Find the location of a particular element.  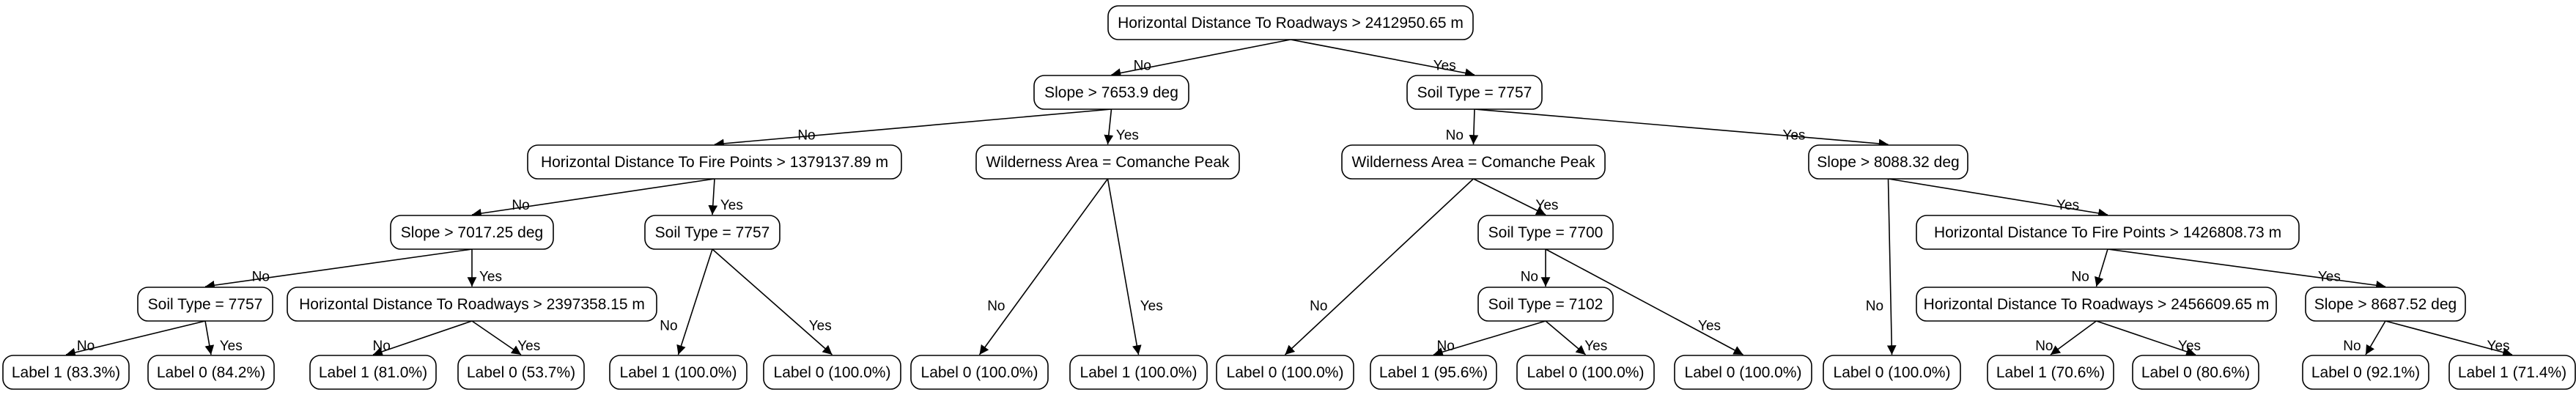

decision-node: Soil Type = 7700 is located at coordinates (1545, 232).